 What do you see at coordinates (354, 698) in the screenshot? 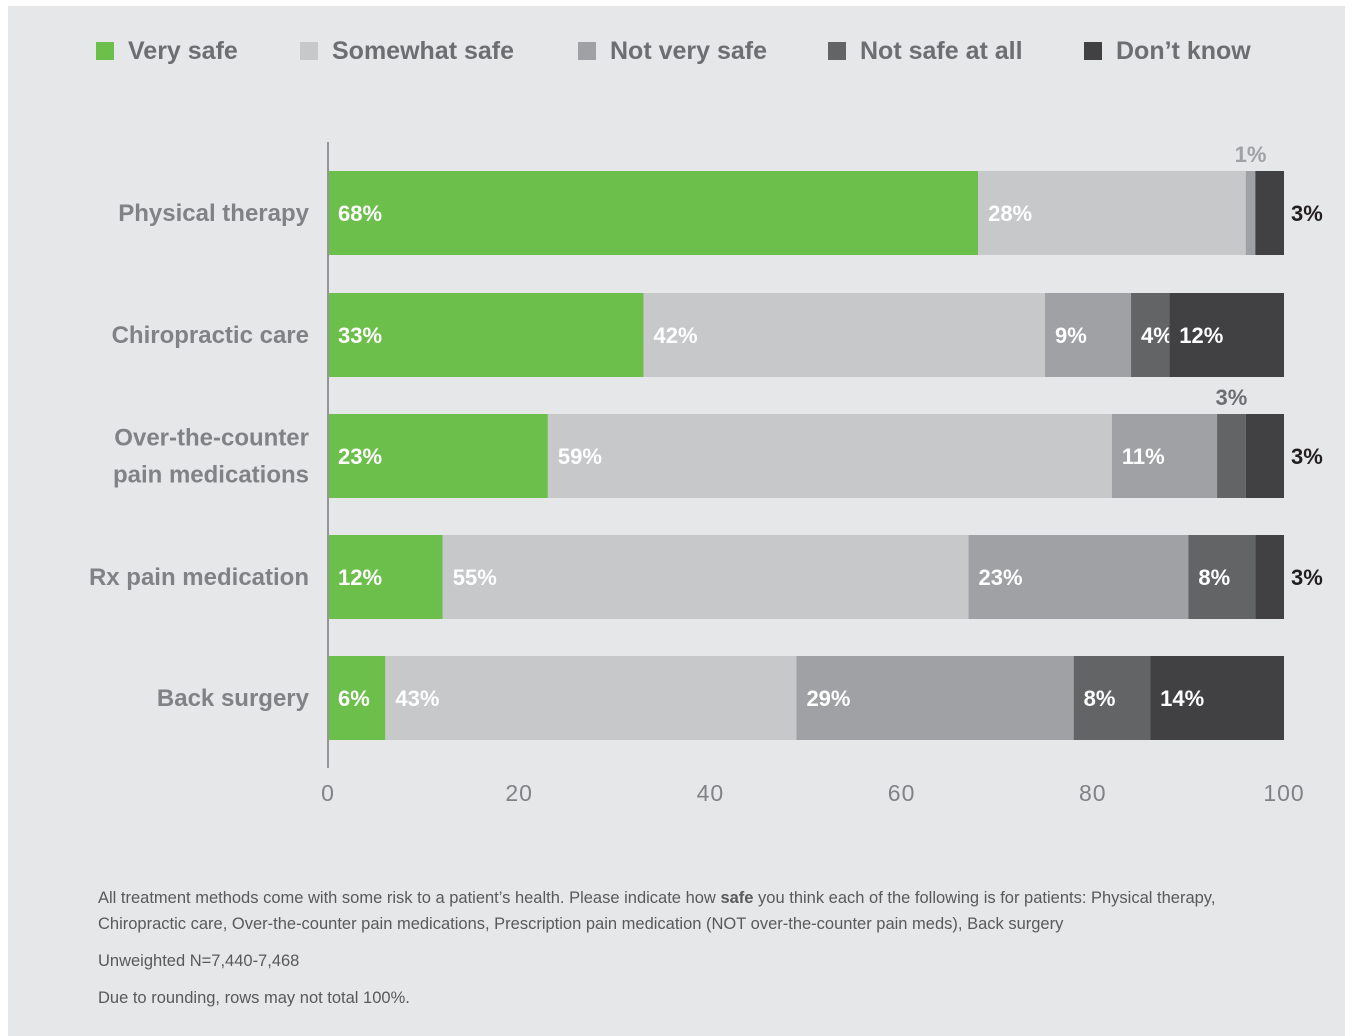
I see `data-label: 6%` at bounding box center [354, 698].